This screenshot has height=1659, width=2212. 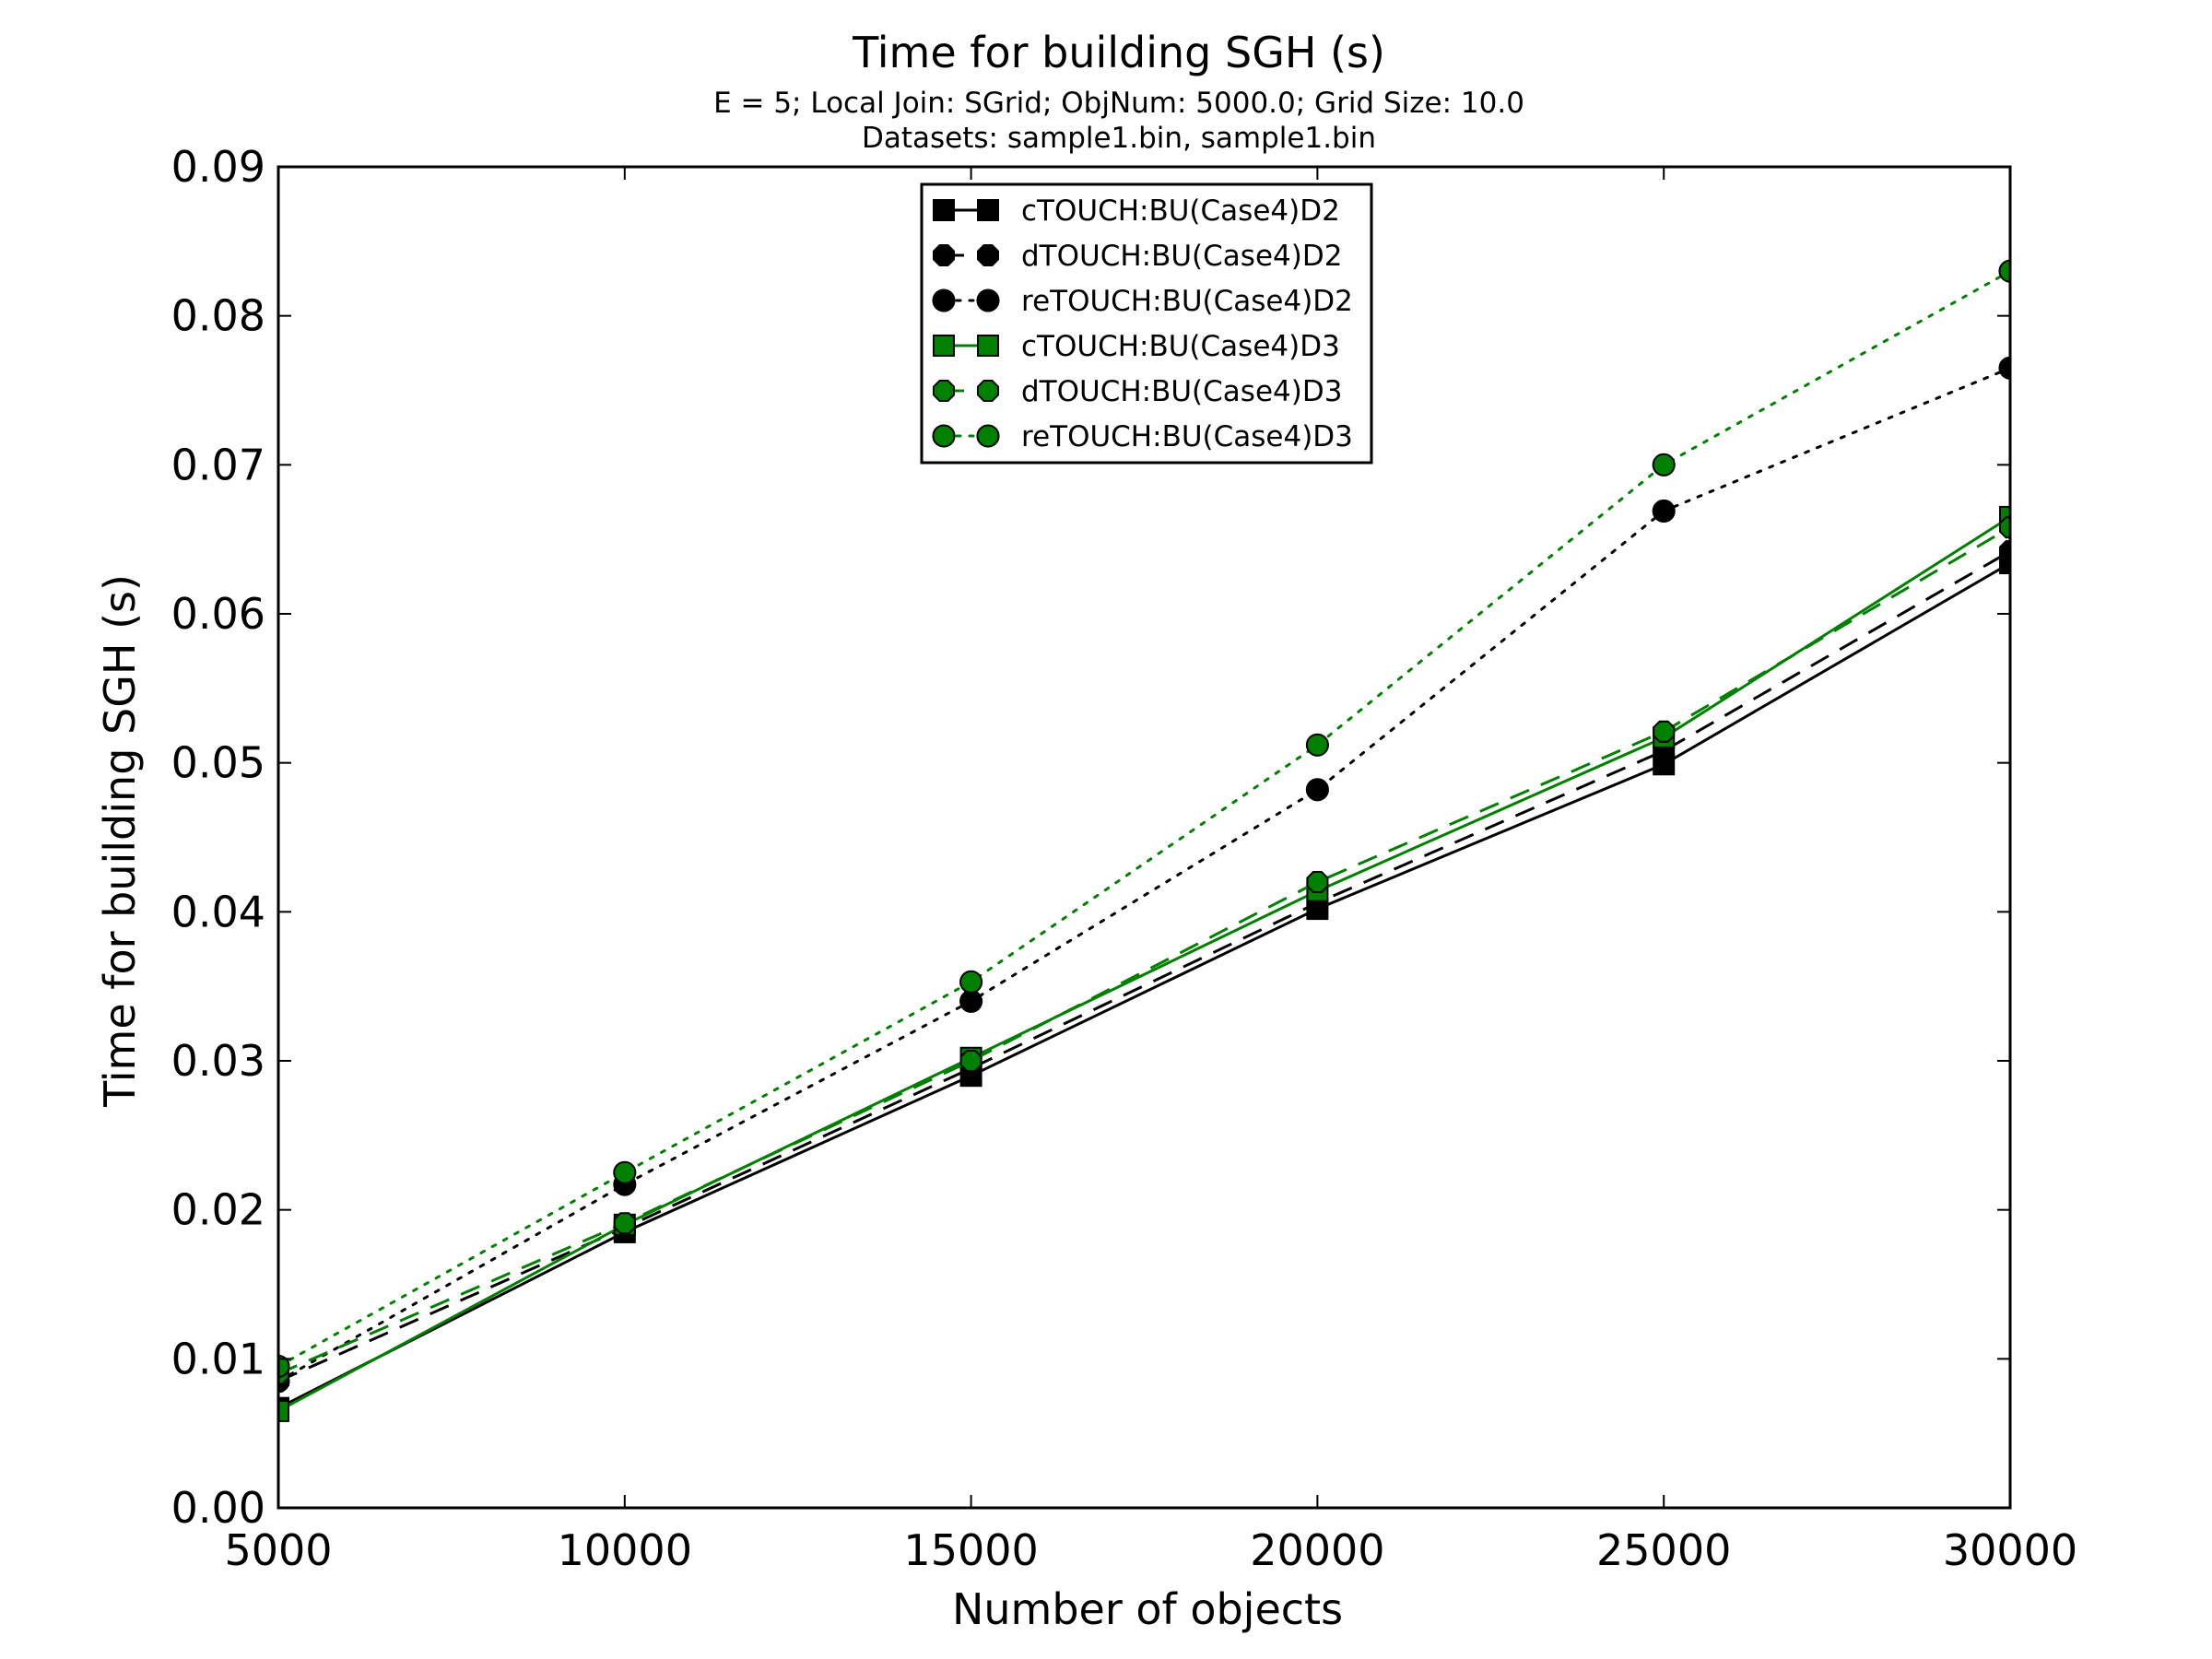 I want to click on legend-item-2: dTOUCH:BU(Case4)D2, so click(x=1137, y=256).